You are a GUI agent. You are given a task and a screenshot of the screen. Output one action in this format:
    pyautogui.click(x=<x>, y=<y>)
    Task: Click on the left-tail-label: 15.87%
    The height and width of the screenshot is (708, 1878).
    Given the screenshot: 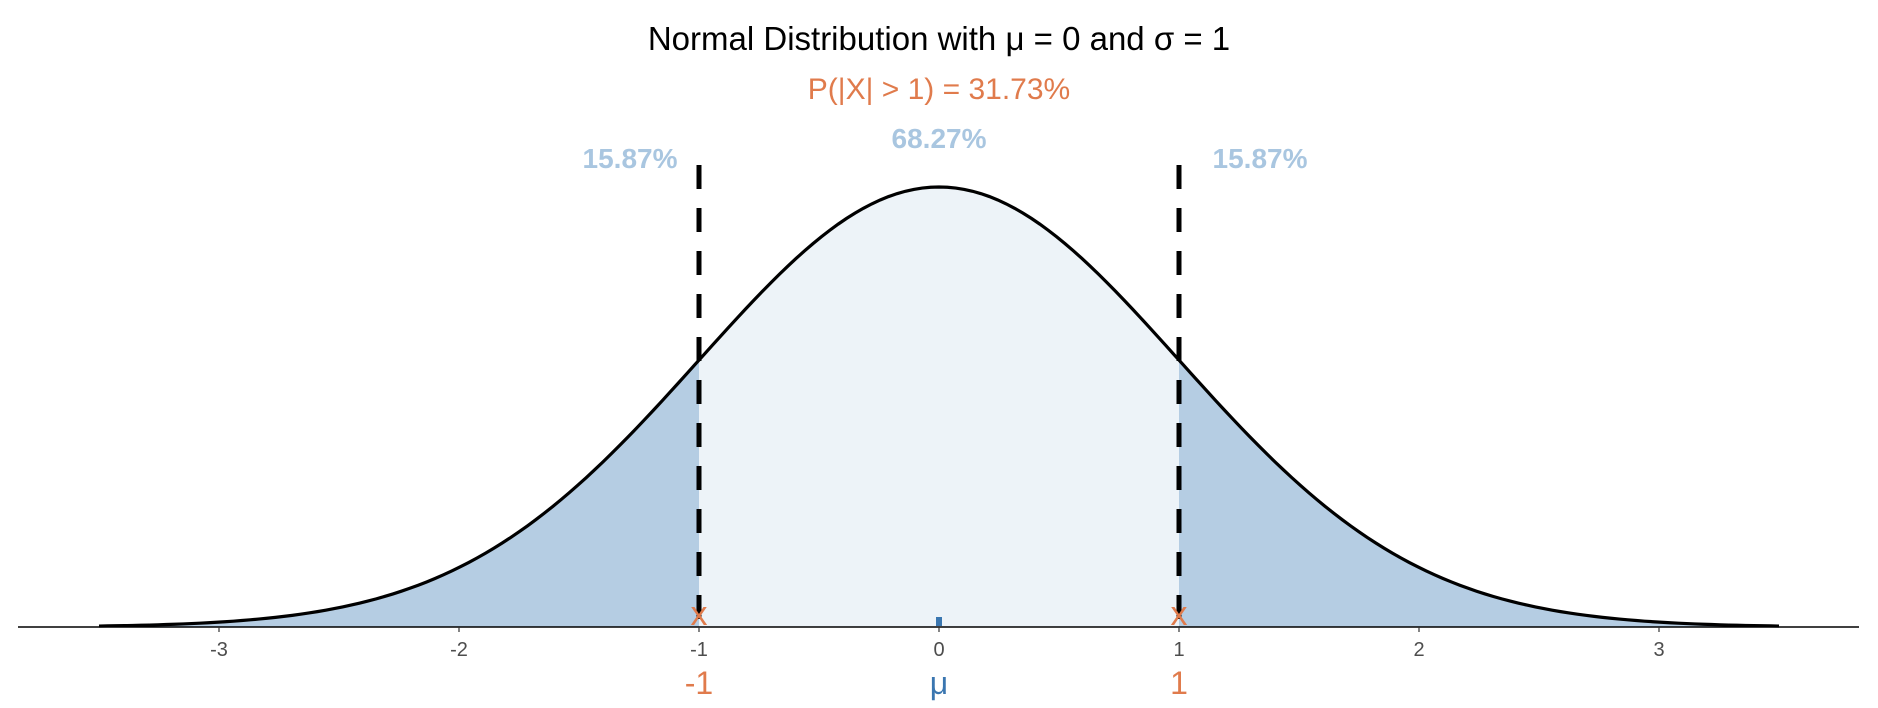 What is the action you would take?
    pyautogui.click(x=630, y=158)
    